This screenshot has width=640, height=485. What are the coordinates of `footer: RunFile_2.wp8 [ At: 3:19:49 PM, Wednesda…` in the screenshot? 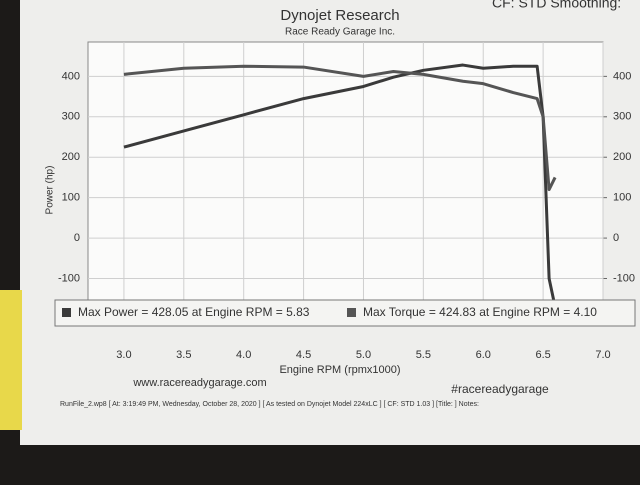 It's located at (269, 404).